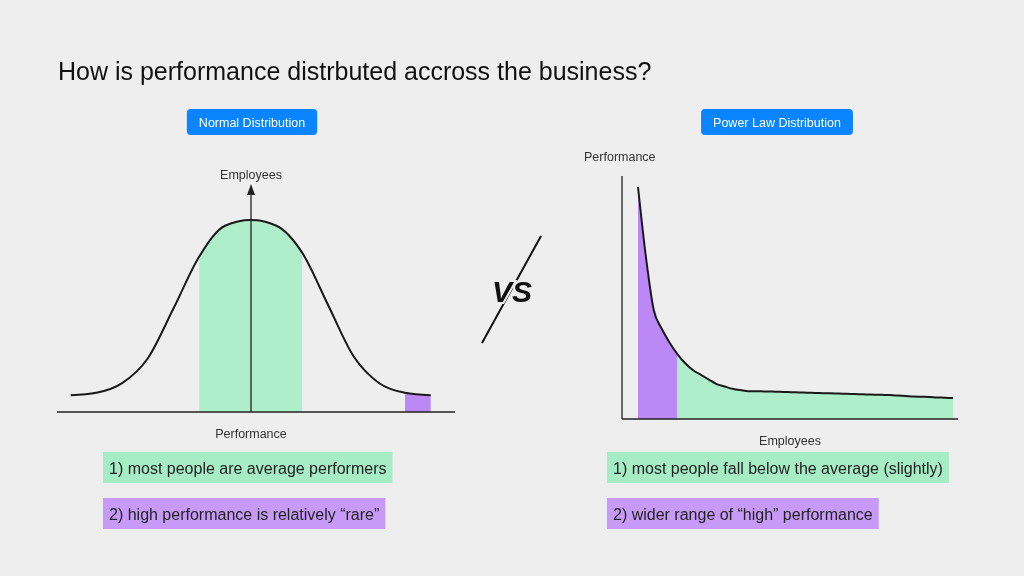  I want to click on x-axis-title: Performance, so click(251, 434).